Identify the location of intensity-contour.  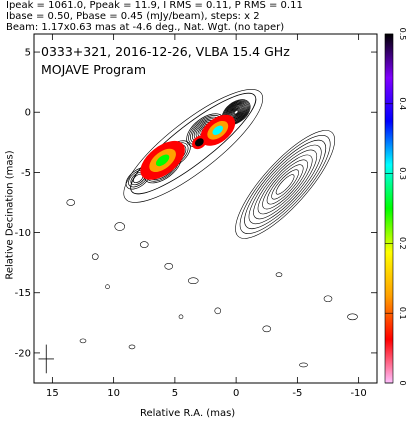
(236, 112).